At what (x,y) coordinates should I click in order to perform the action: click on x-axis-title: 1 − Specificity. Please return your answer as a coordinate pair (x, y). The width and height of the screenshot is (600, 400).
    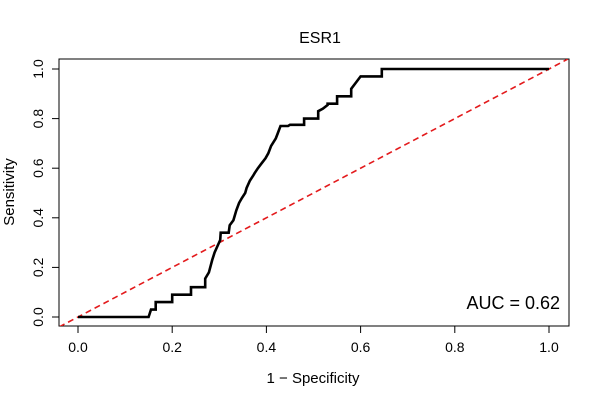
    Looking at the image, I should click on (313, 378).